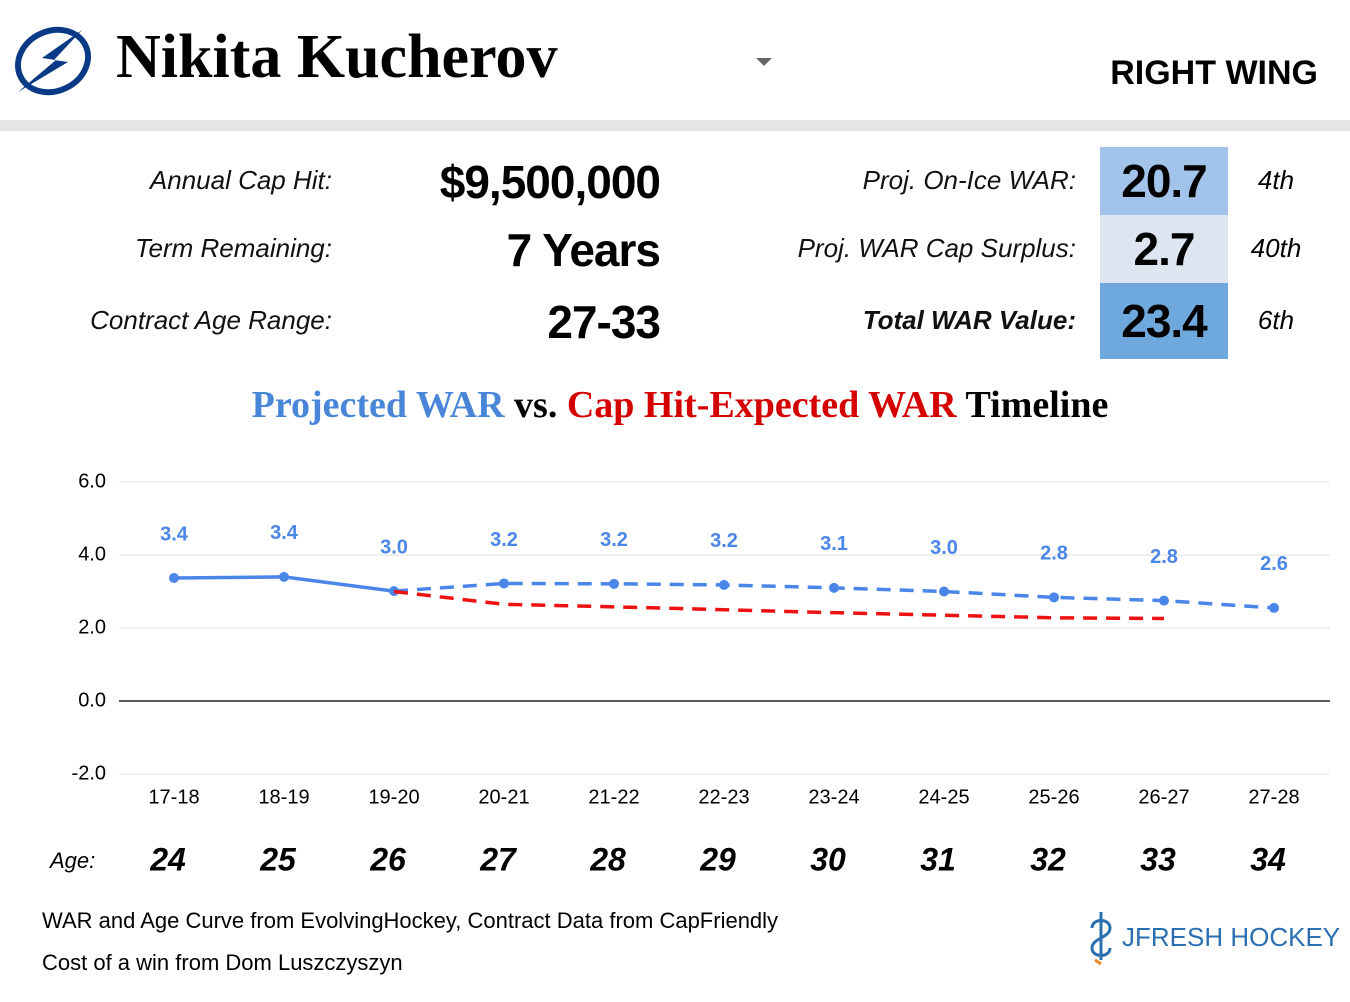 The height and width of the screenshot is (1002, 1350). I want to click on y-tick-label: 4.0, so click(92, 554).